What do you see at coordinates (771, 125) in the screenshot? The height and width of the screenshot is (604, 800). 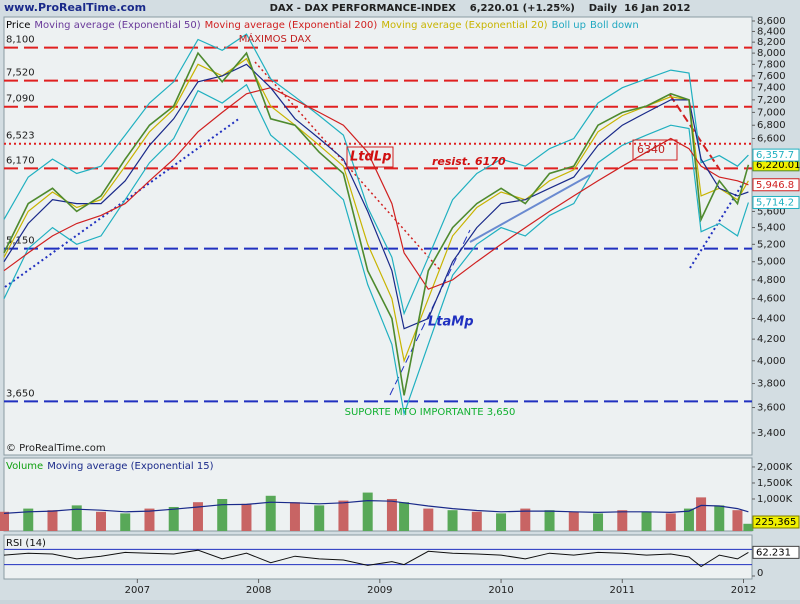 I see `y-tick-label: 6,800` at bounding box center [771, 125].